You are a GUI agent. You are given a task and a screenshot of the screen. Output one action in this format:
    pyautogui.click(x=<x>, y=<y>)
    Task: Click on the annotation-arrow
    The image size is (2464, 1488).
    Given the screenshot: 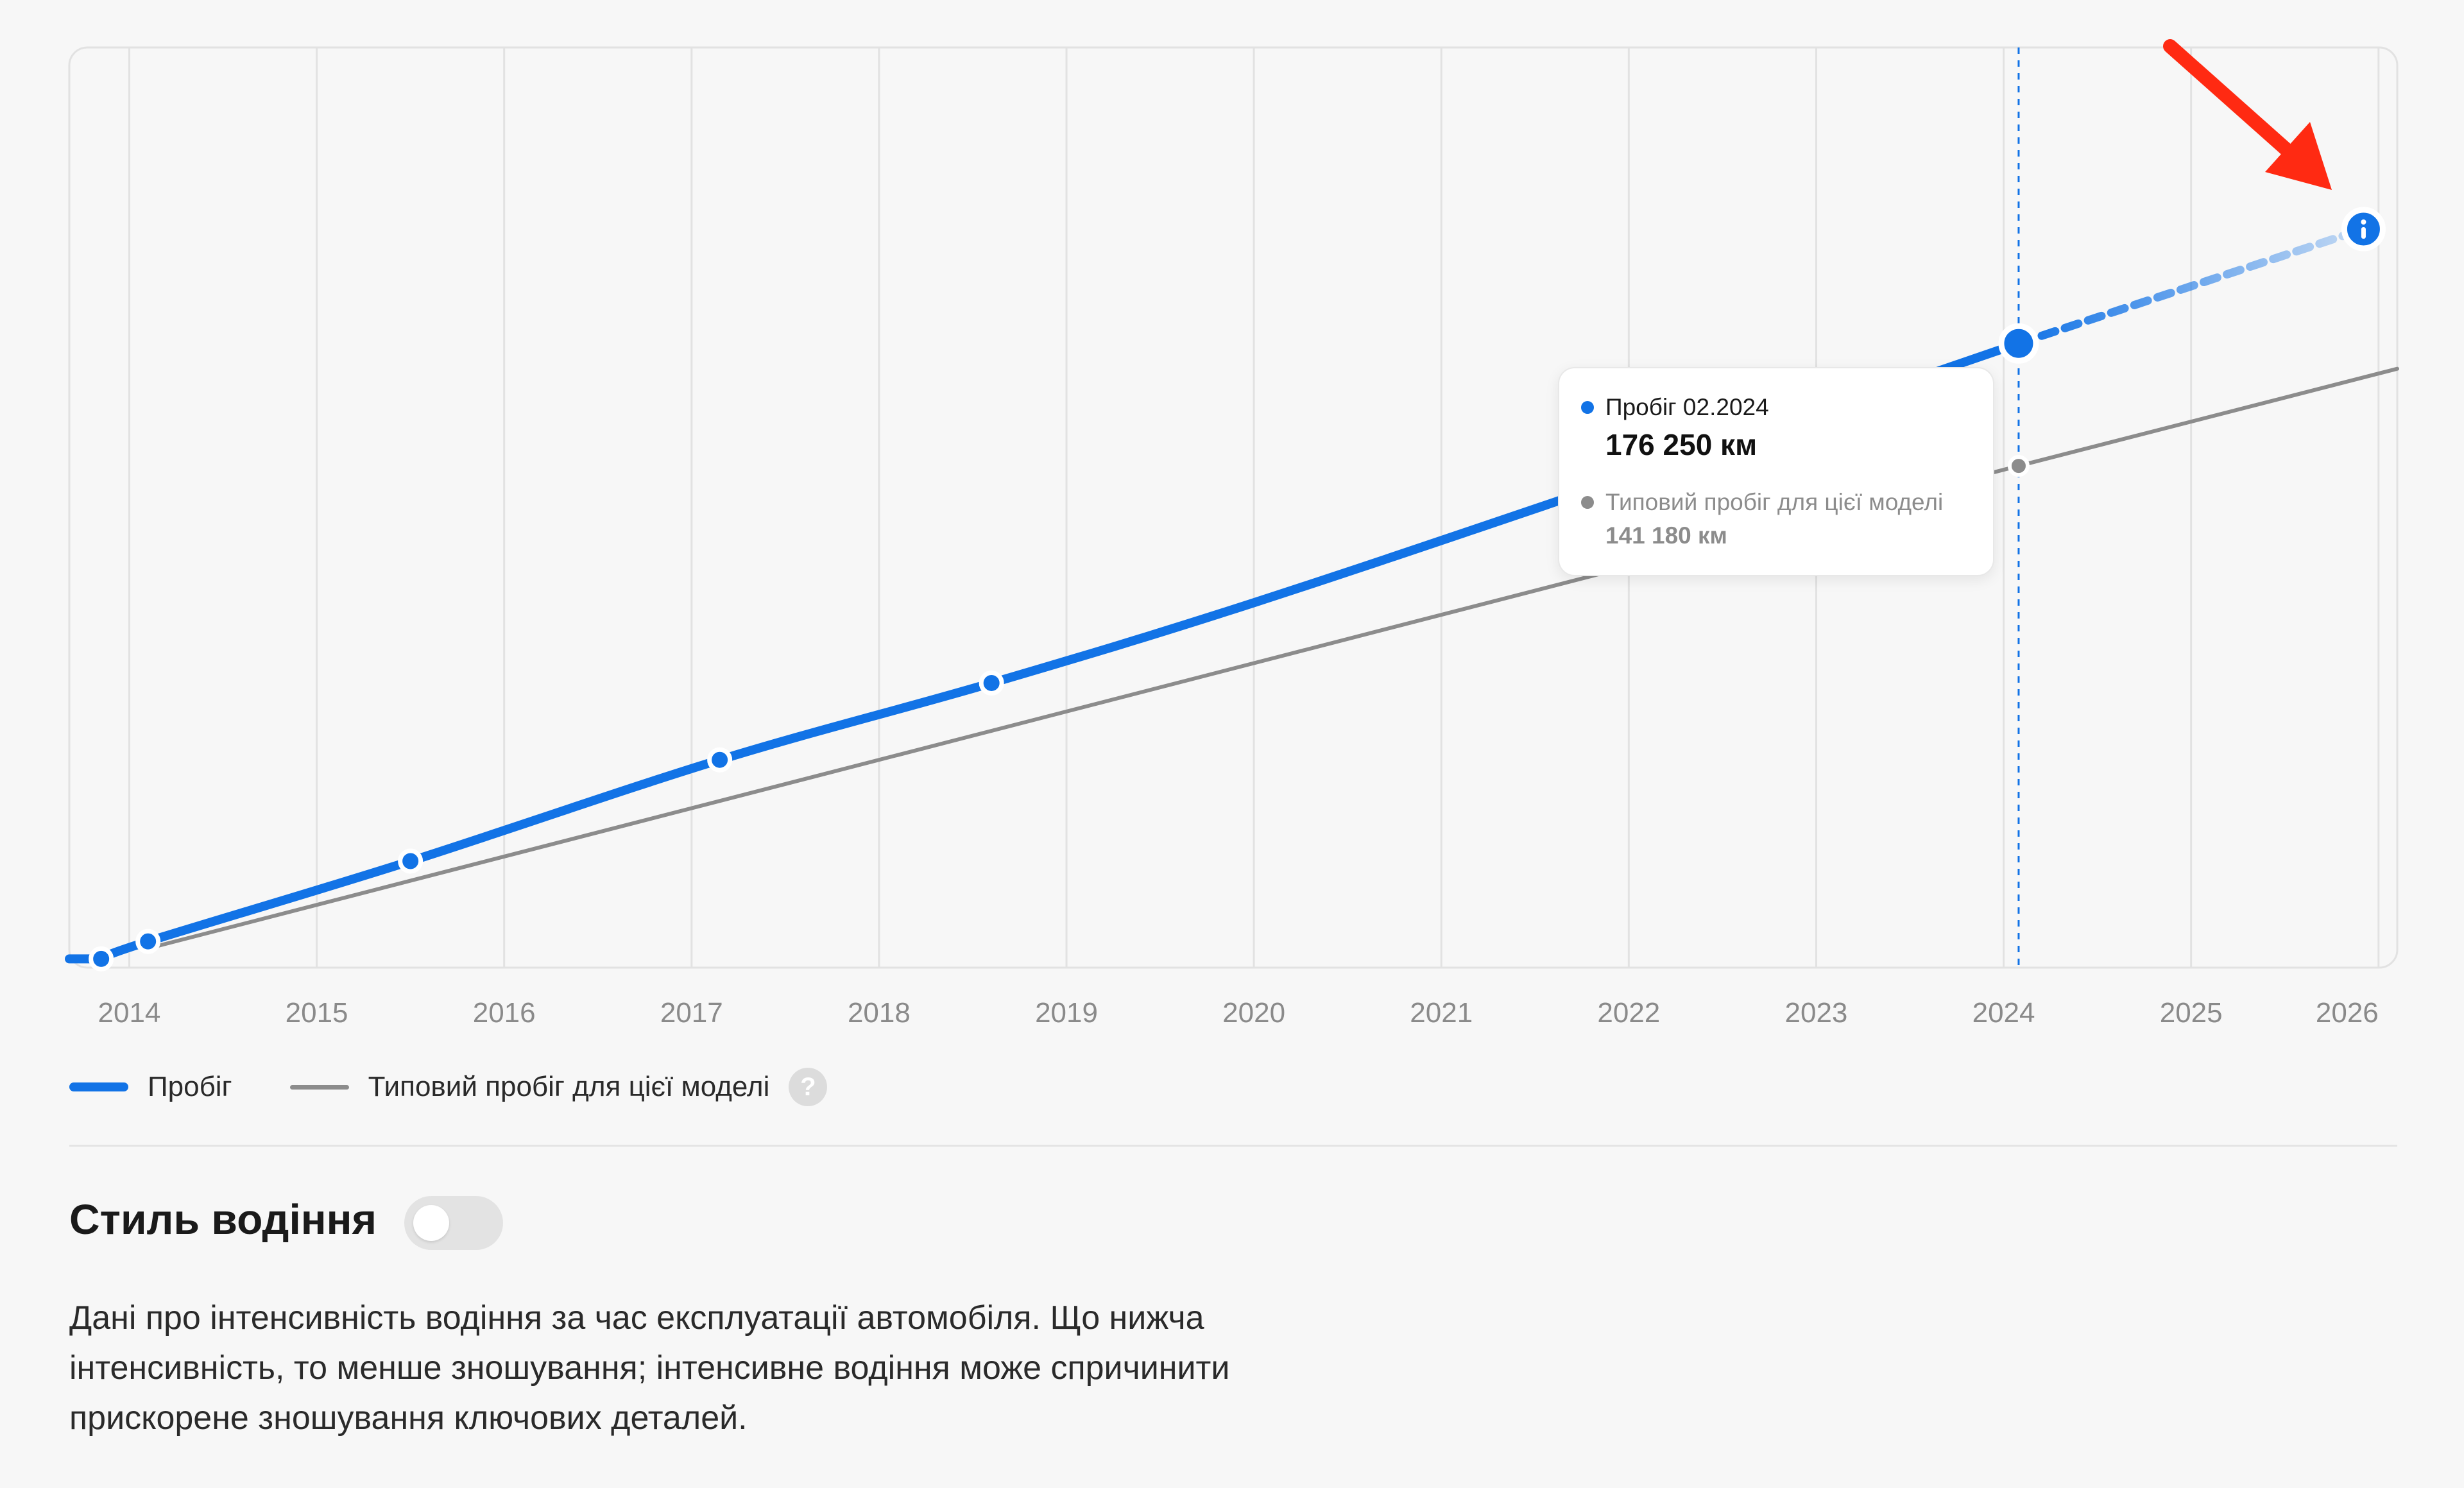 What is the action you would take?
    pyautogui.click(x=2233, y=102)
    